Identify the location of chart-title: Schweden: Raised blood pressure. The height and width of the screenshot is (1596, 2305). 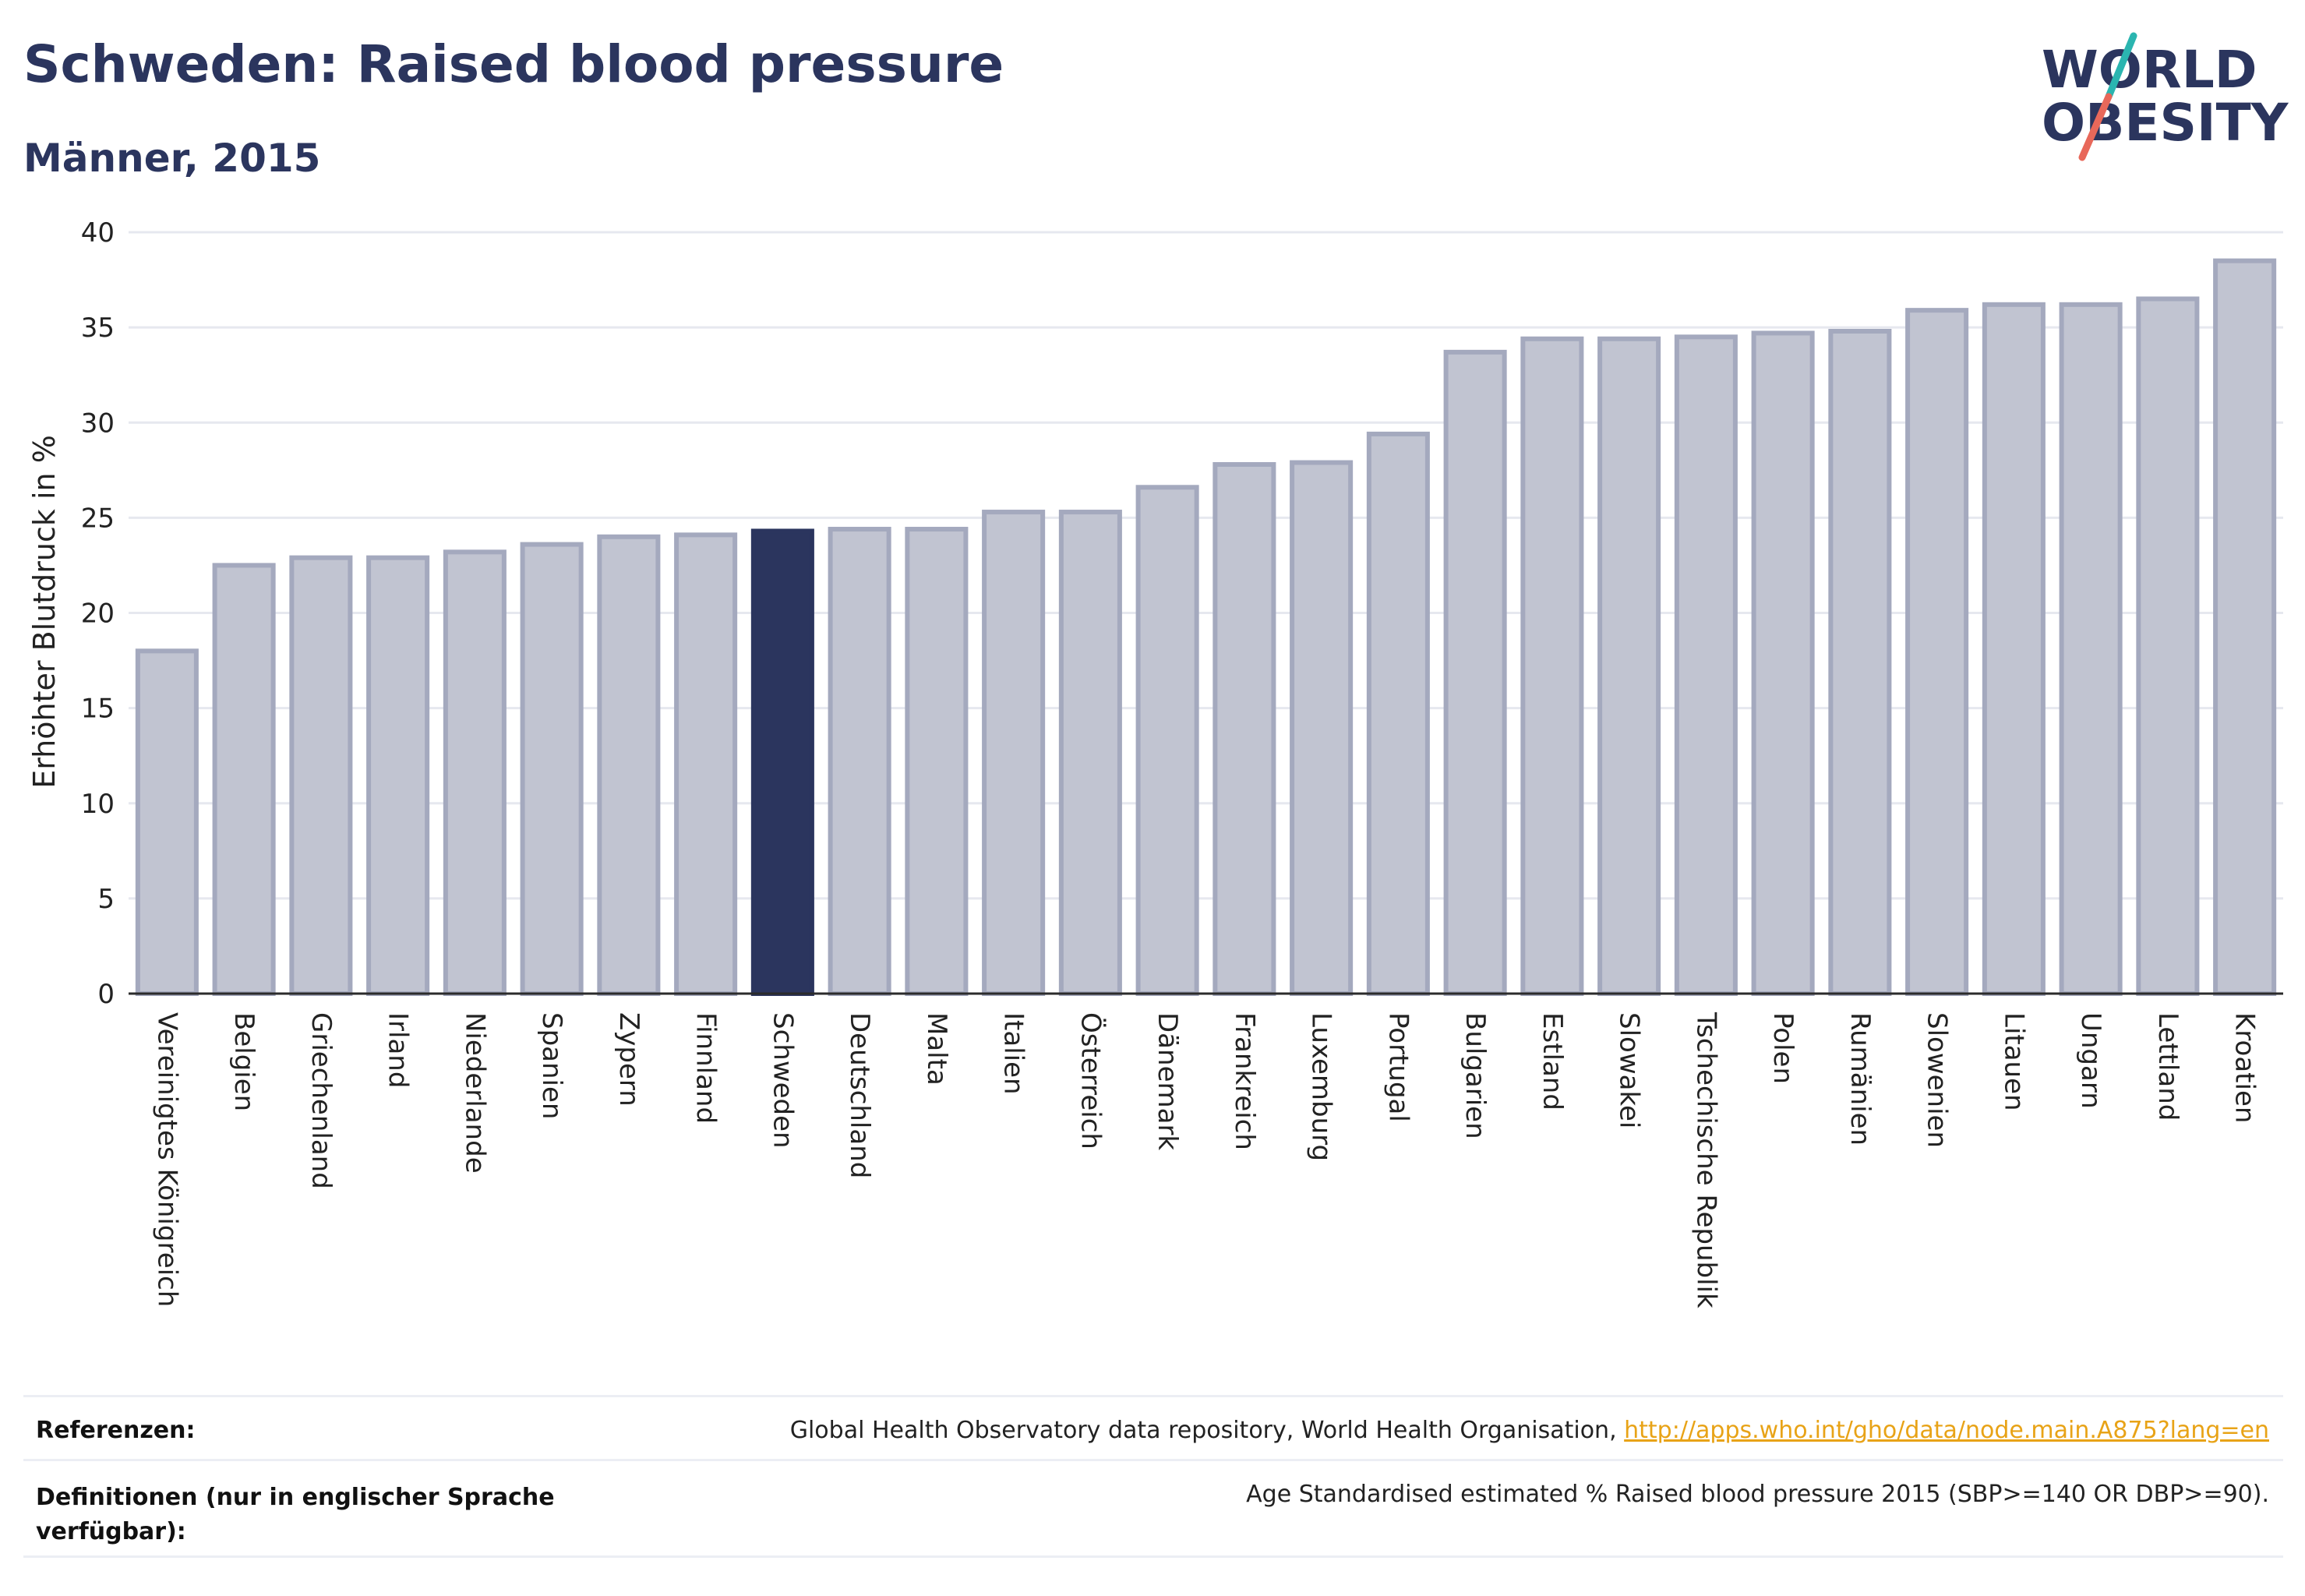
(513, 64).